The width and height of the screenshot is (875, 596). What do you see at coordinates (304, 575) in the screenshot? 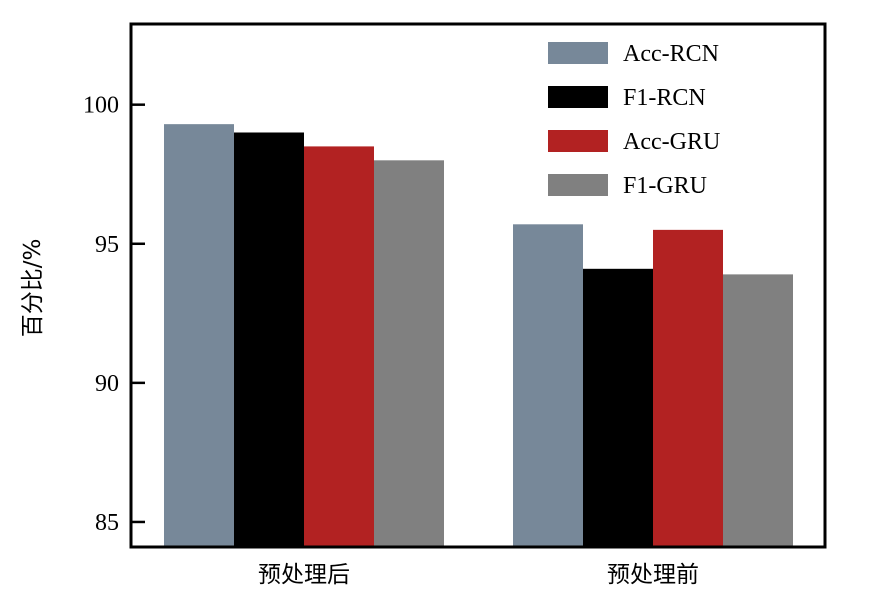
I see `x-tick-label-1: 预处理后` at bounding box center [304, 575].